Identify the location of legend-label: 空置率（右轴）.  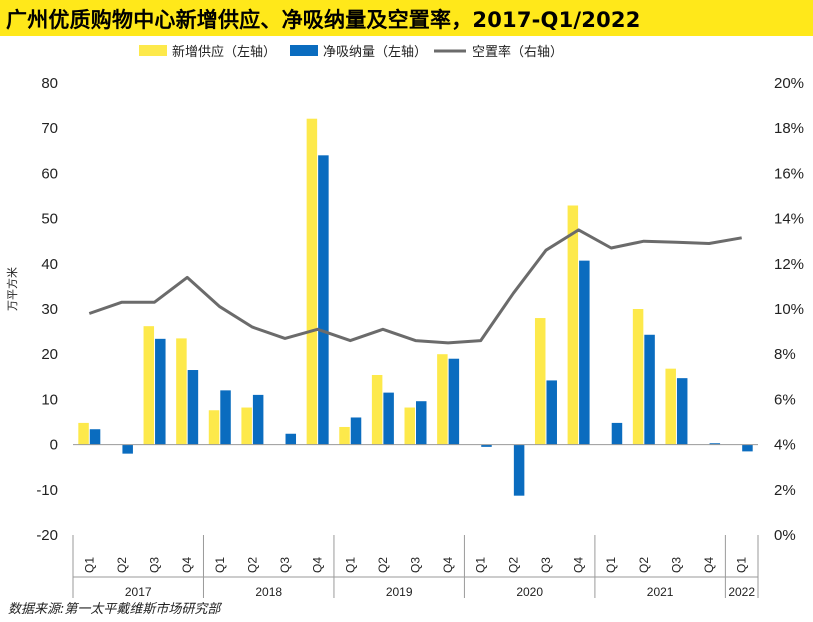
(517, 52).